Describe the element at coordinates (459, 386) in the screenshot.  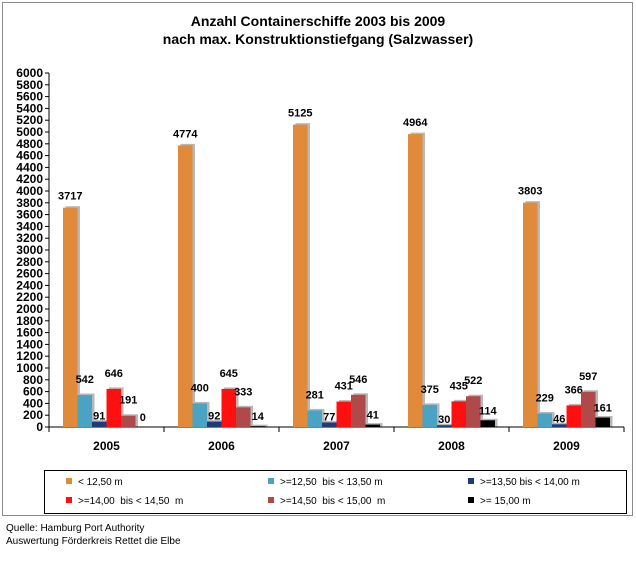
I see `data-label: 435` at that location.